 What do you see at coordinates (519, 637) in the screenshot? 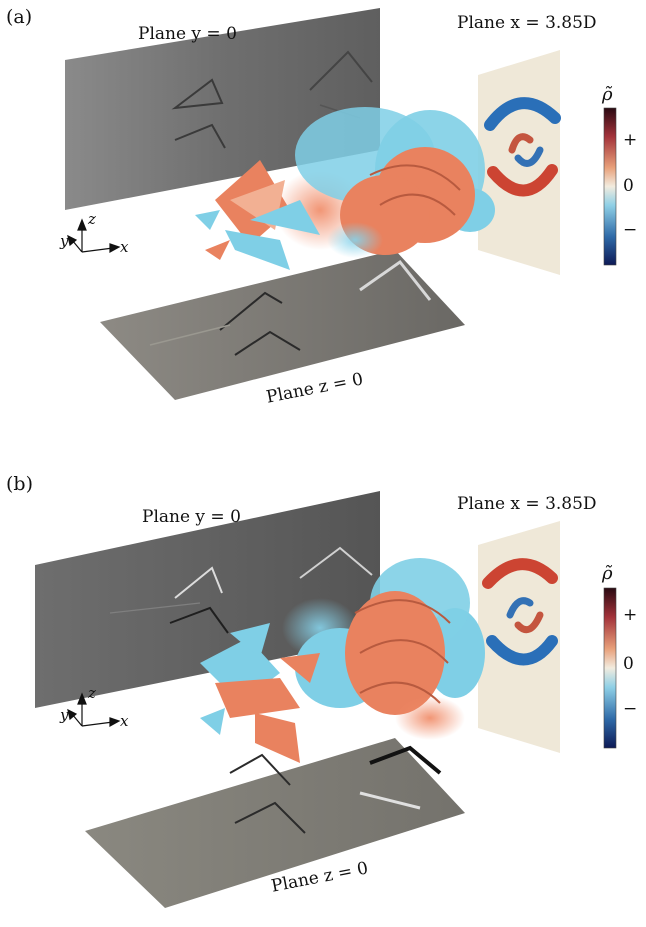
I see `plane-x-slab-b` at bounding box center [519, 637].